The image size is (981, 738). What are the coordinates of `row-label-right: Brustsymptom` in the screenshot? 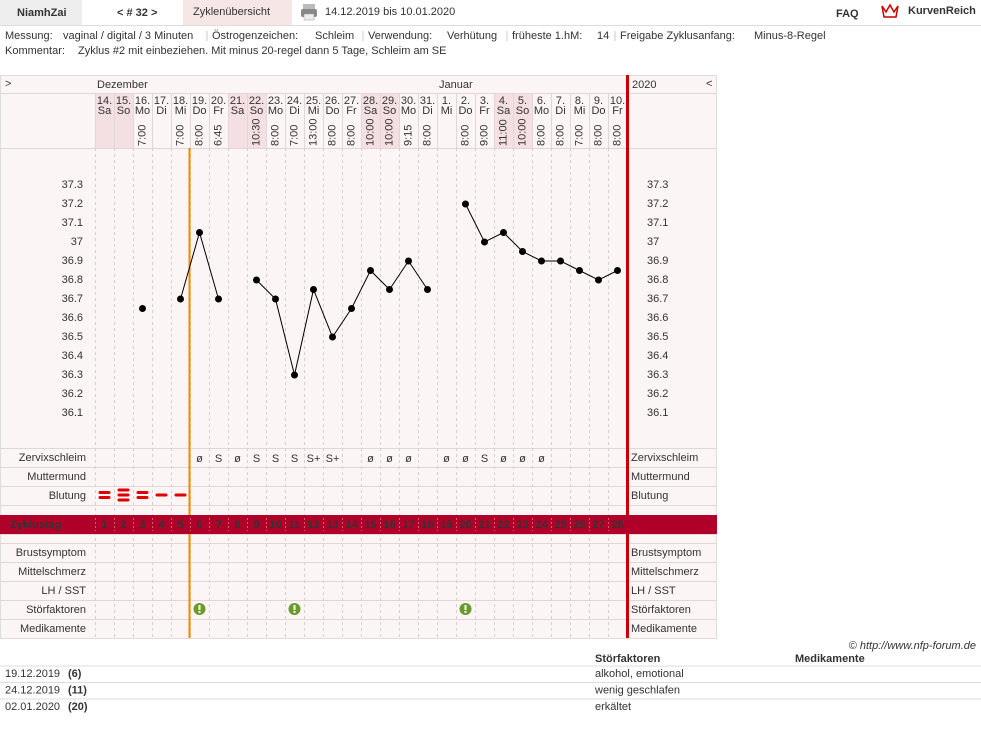 It's located at (666, 553).